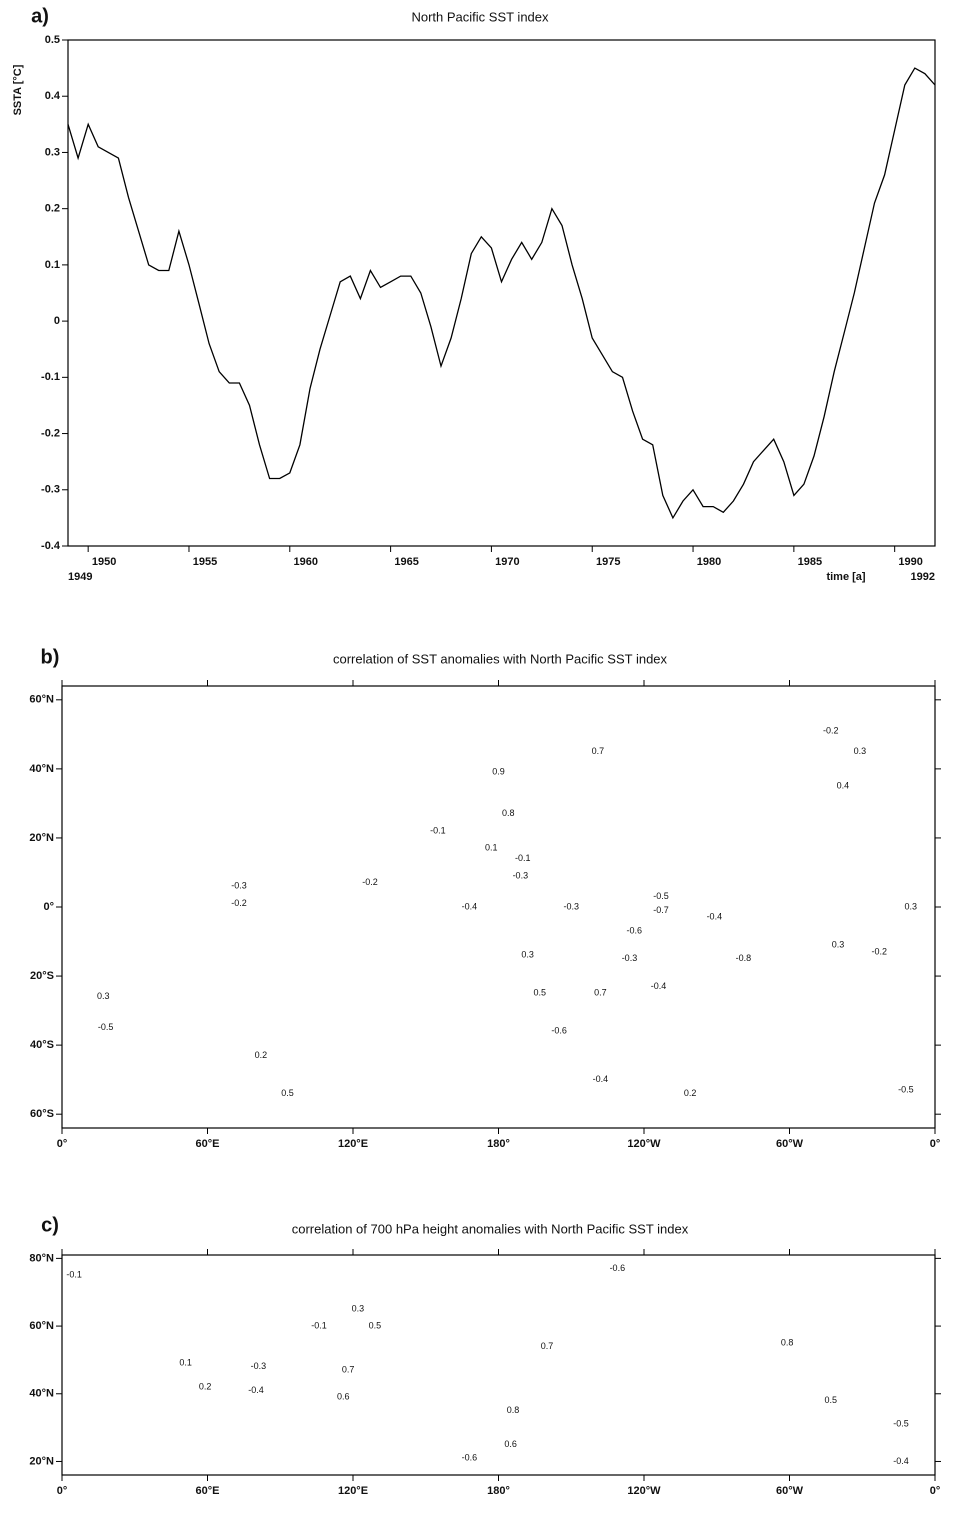 Image resolution: width=954 pixels, height=1518 pixels. Describe the element at coordinates (50, 377) in the screenshot. I see `y-tick-label: -0.1` at that location.